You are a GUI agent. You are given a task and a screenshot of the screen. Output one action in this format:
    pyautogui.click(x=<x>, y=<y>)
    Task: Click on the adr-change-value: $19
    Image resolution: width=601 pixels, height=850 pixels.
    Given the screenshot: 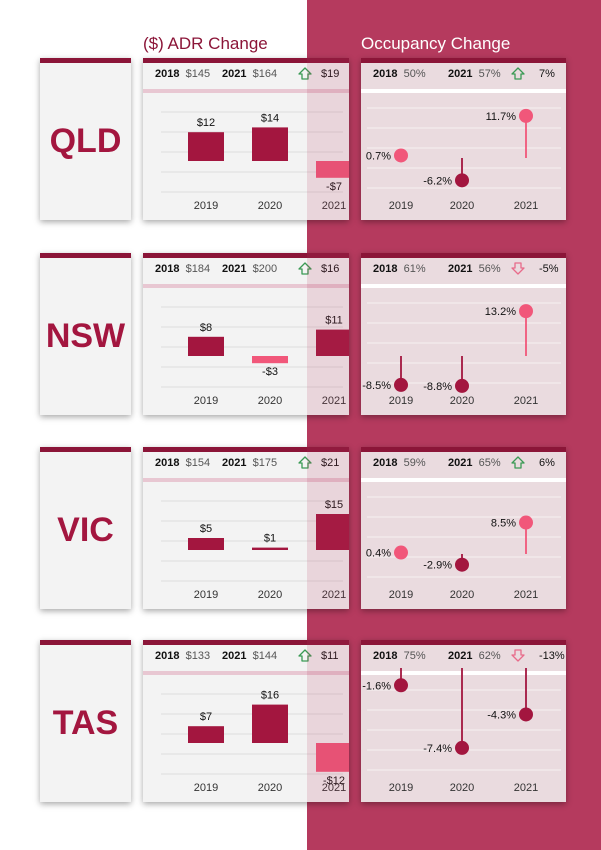 What is the action you would take?
    pyautogui.click(x=330, y=74)
    